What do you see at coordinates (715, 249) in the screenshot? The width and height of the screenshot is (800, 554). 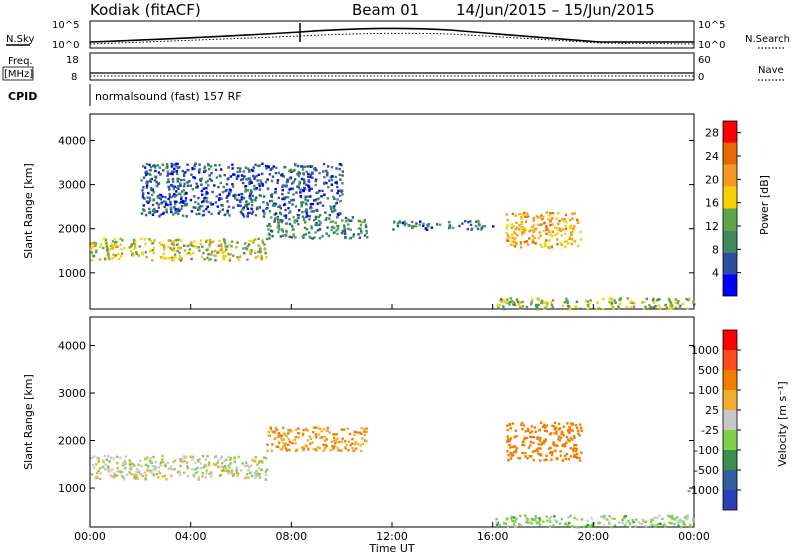 I see `colorbar-tick-label: 8` at bounding box center [715, 249].